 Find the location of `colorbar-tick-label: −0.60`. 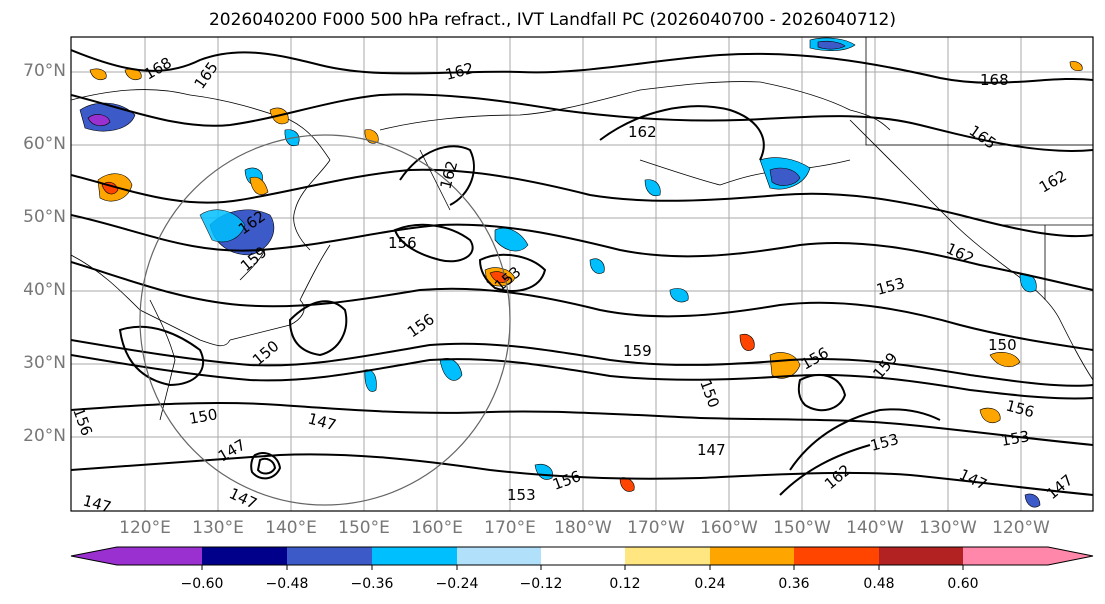

colorbar-tick-label: −0.60 is located at coordinates (202, 584).